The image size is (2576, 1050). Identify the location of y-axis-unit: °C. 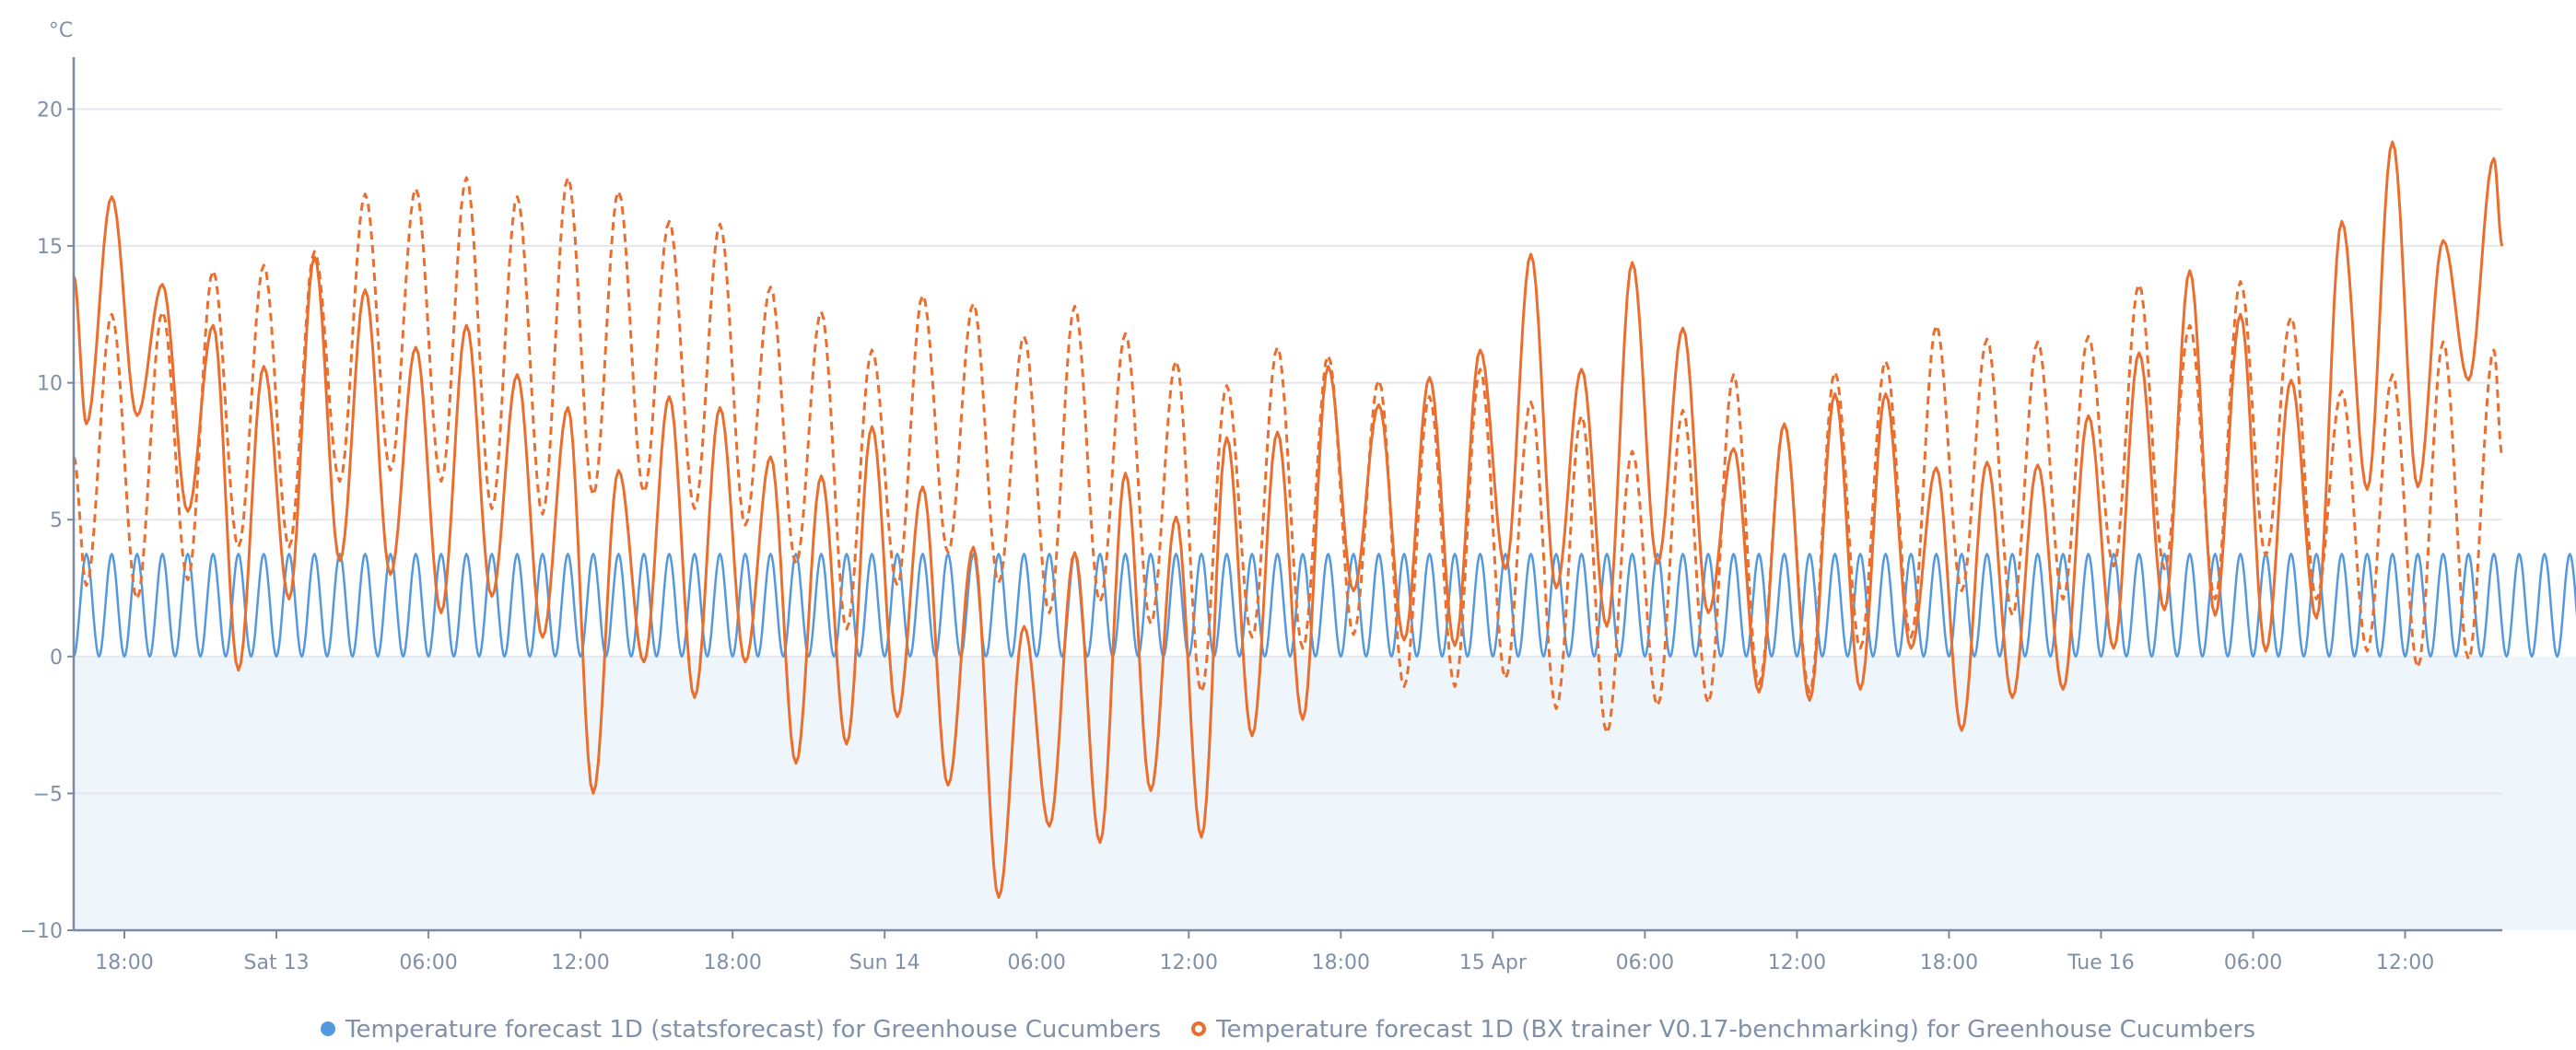
(61, 30).